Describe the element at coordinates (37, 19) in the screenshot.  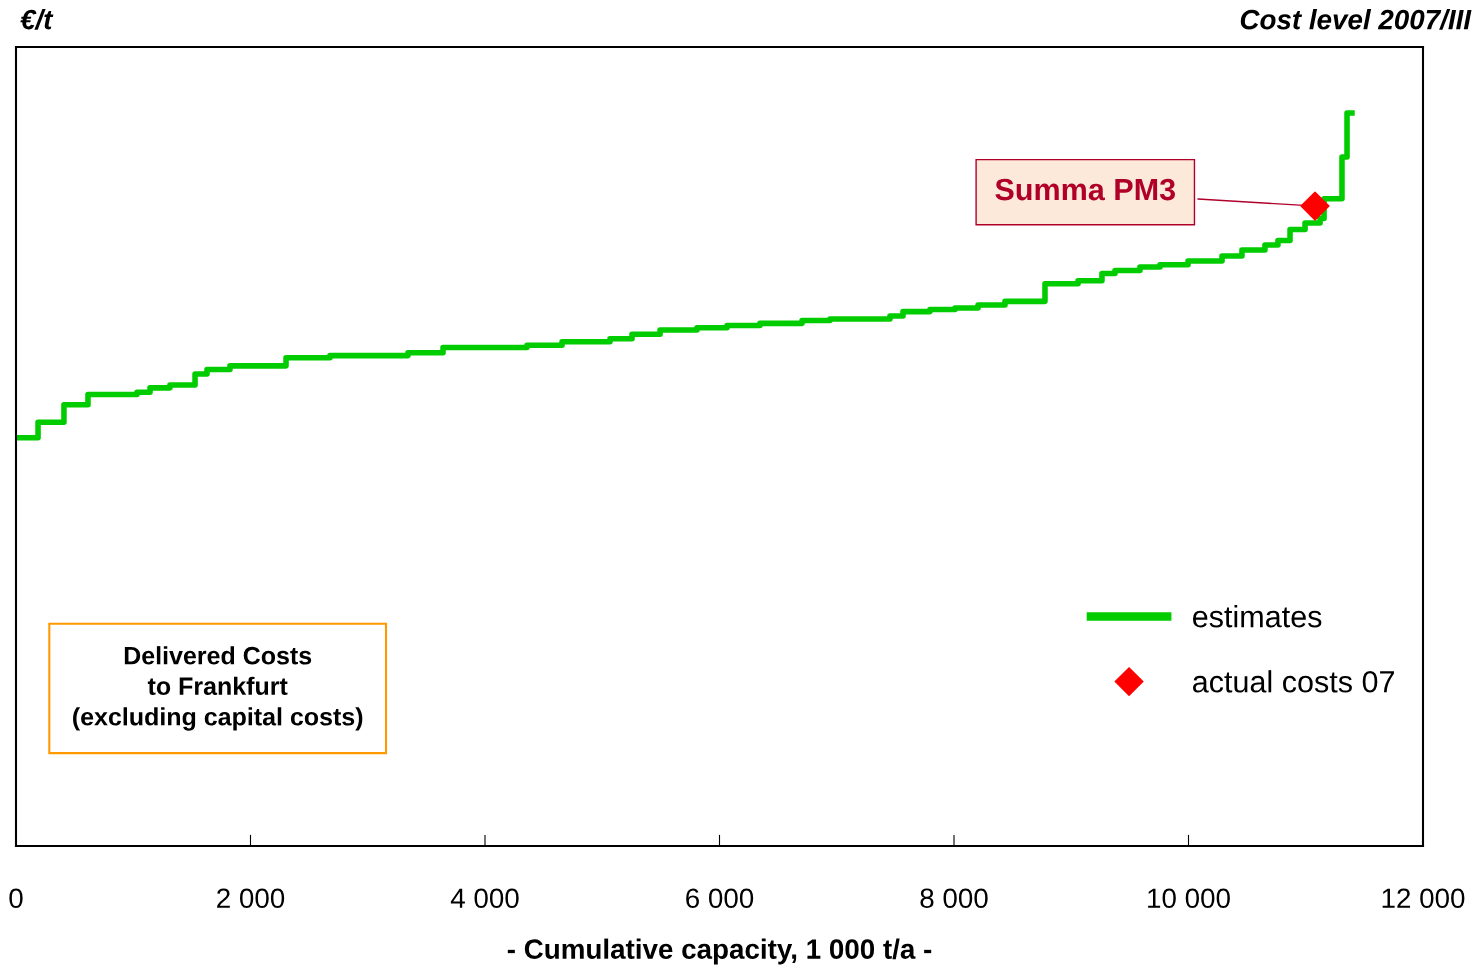
I see `y-axis-title: €/t` at that location.